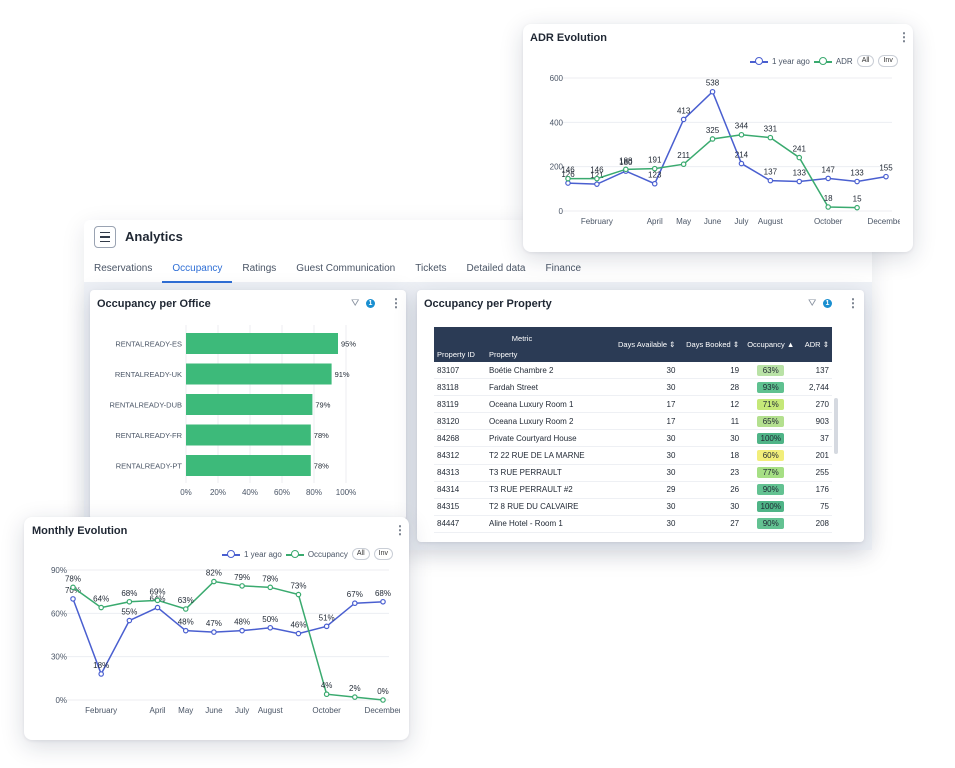 The image size is (955, 768). Describe the element at coordinates (148, 374) in the screenshot. I see `category-label: RENTALREADY-UK` at that location.